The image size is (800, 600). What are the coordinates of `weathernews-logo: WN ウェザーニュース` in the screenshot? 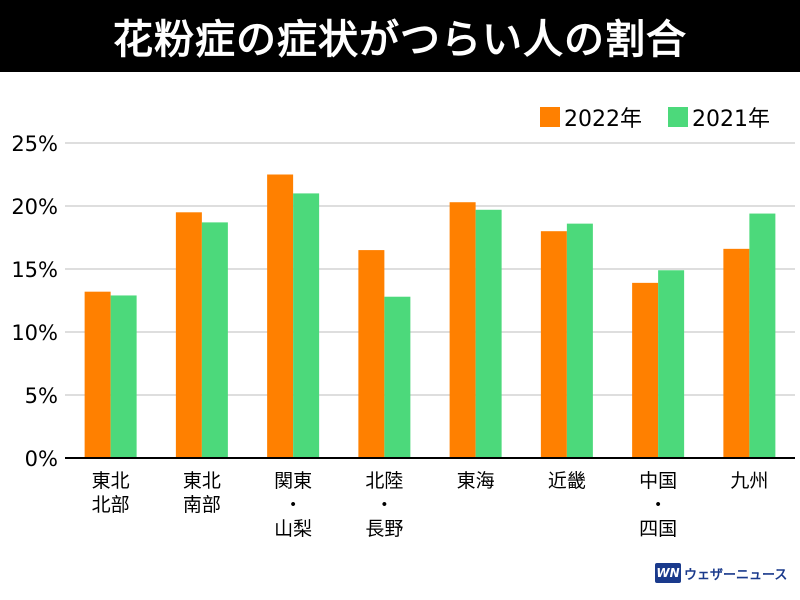 It's located at (721, 573).